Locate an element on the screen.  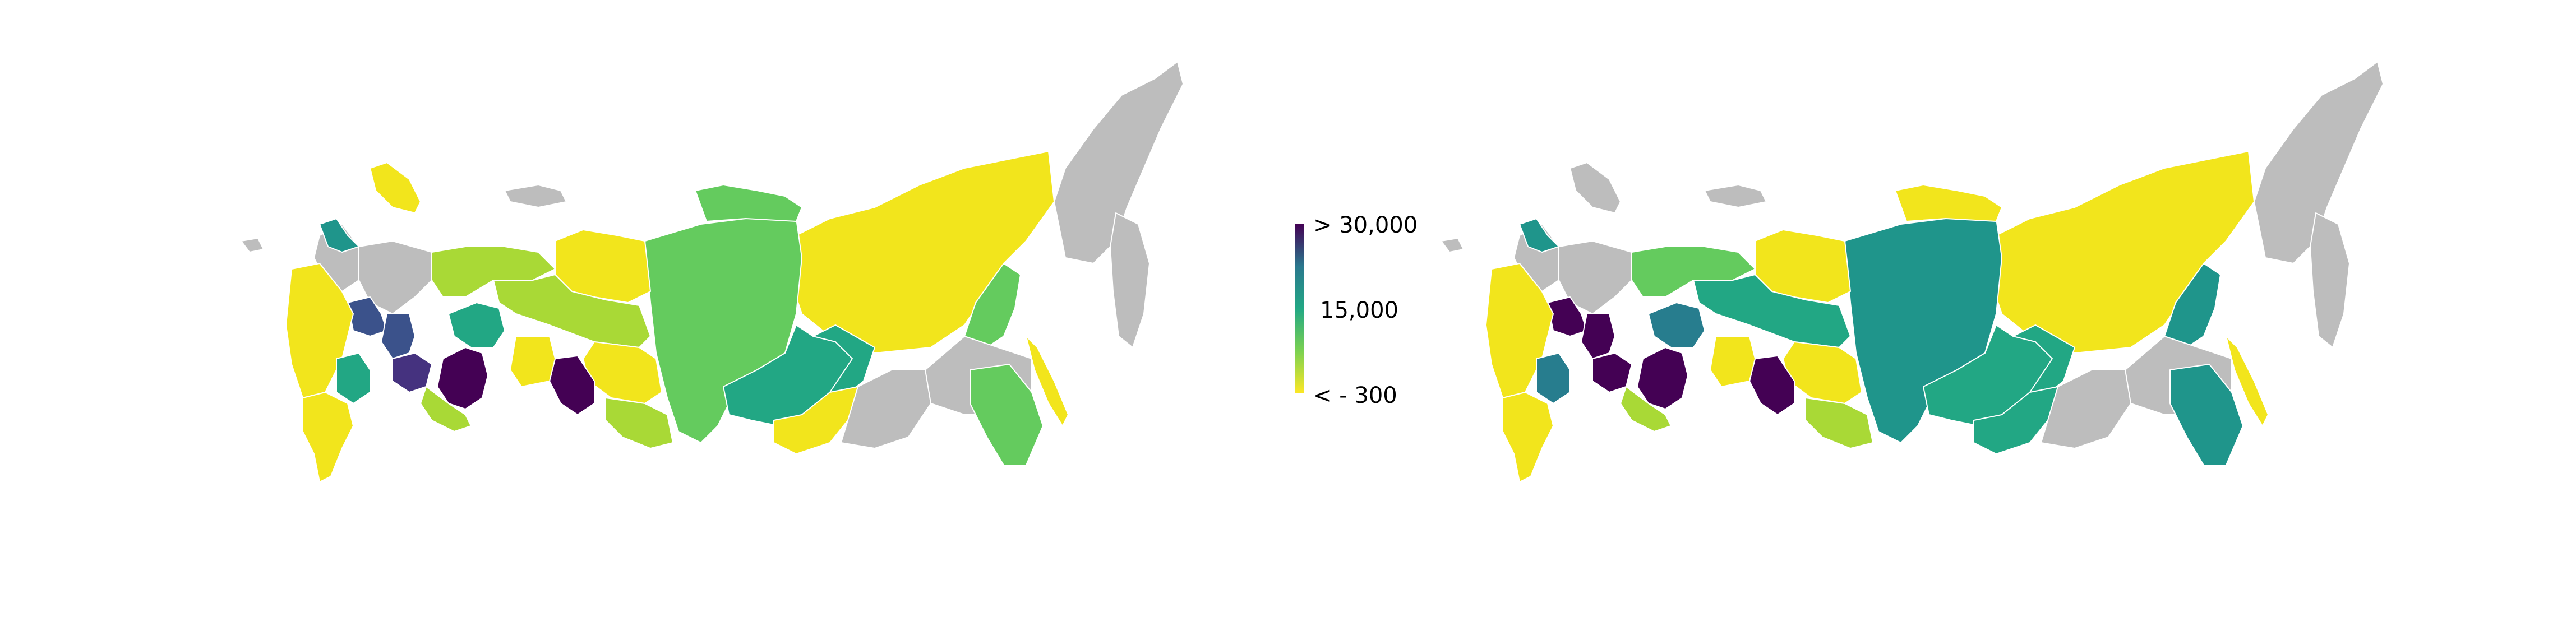
colorbar-mid-label: 15,000 is located at coordinates (1359, 310).